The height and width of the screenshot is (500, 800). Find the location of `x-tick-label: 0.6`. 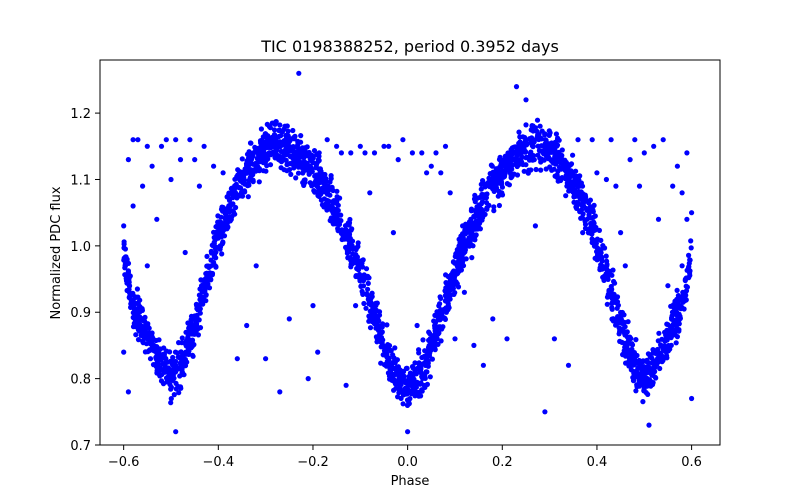

x-tick-label: 0.6 is located at coordinates (691, 462).